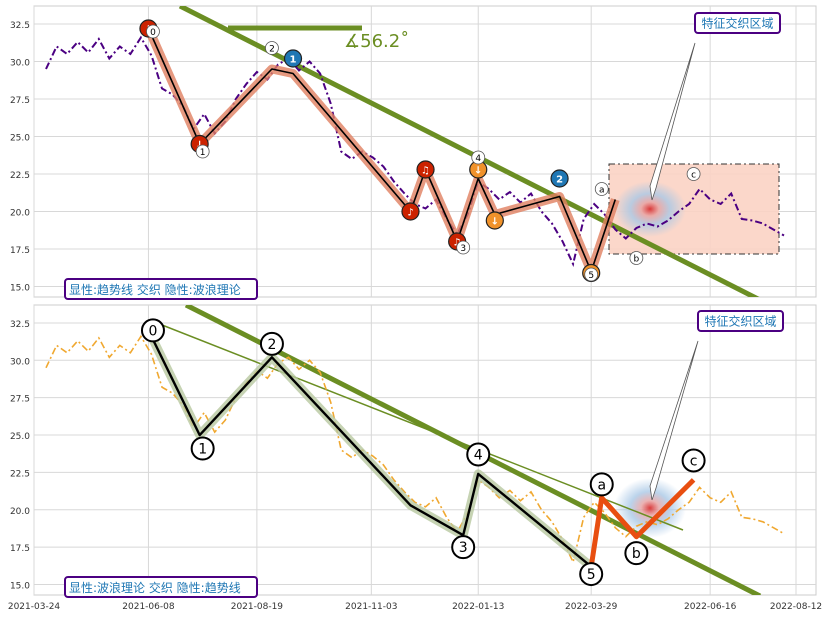 This screenshot has width=822, height=617. Describe the element at coordinates (257, 607) in the screenshot. I see `x-tick-label: 2021-08-19` at that location.